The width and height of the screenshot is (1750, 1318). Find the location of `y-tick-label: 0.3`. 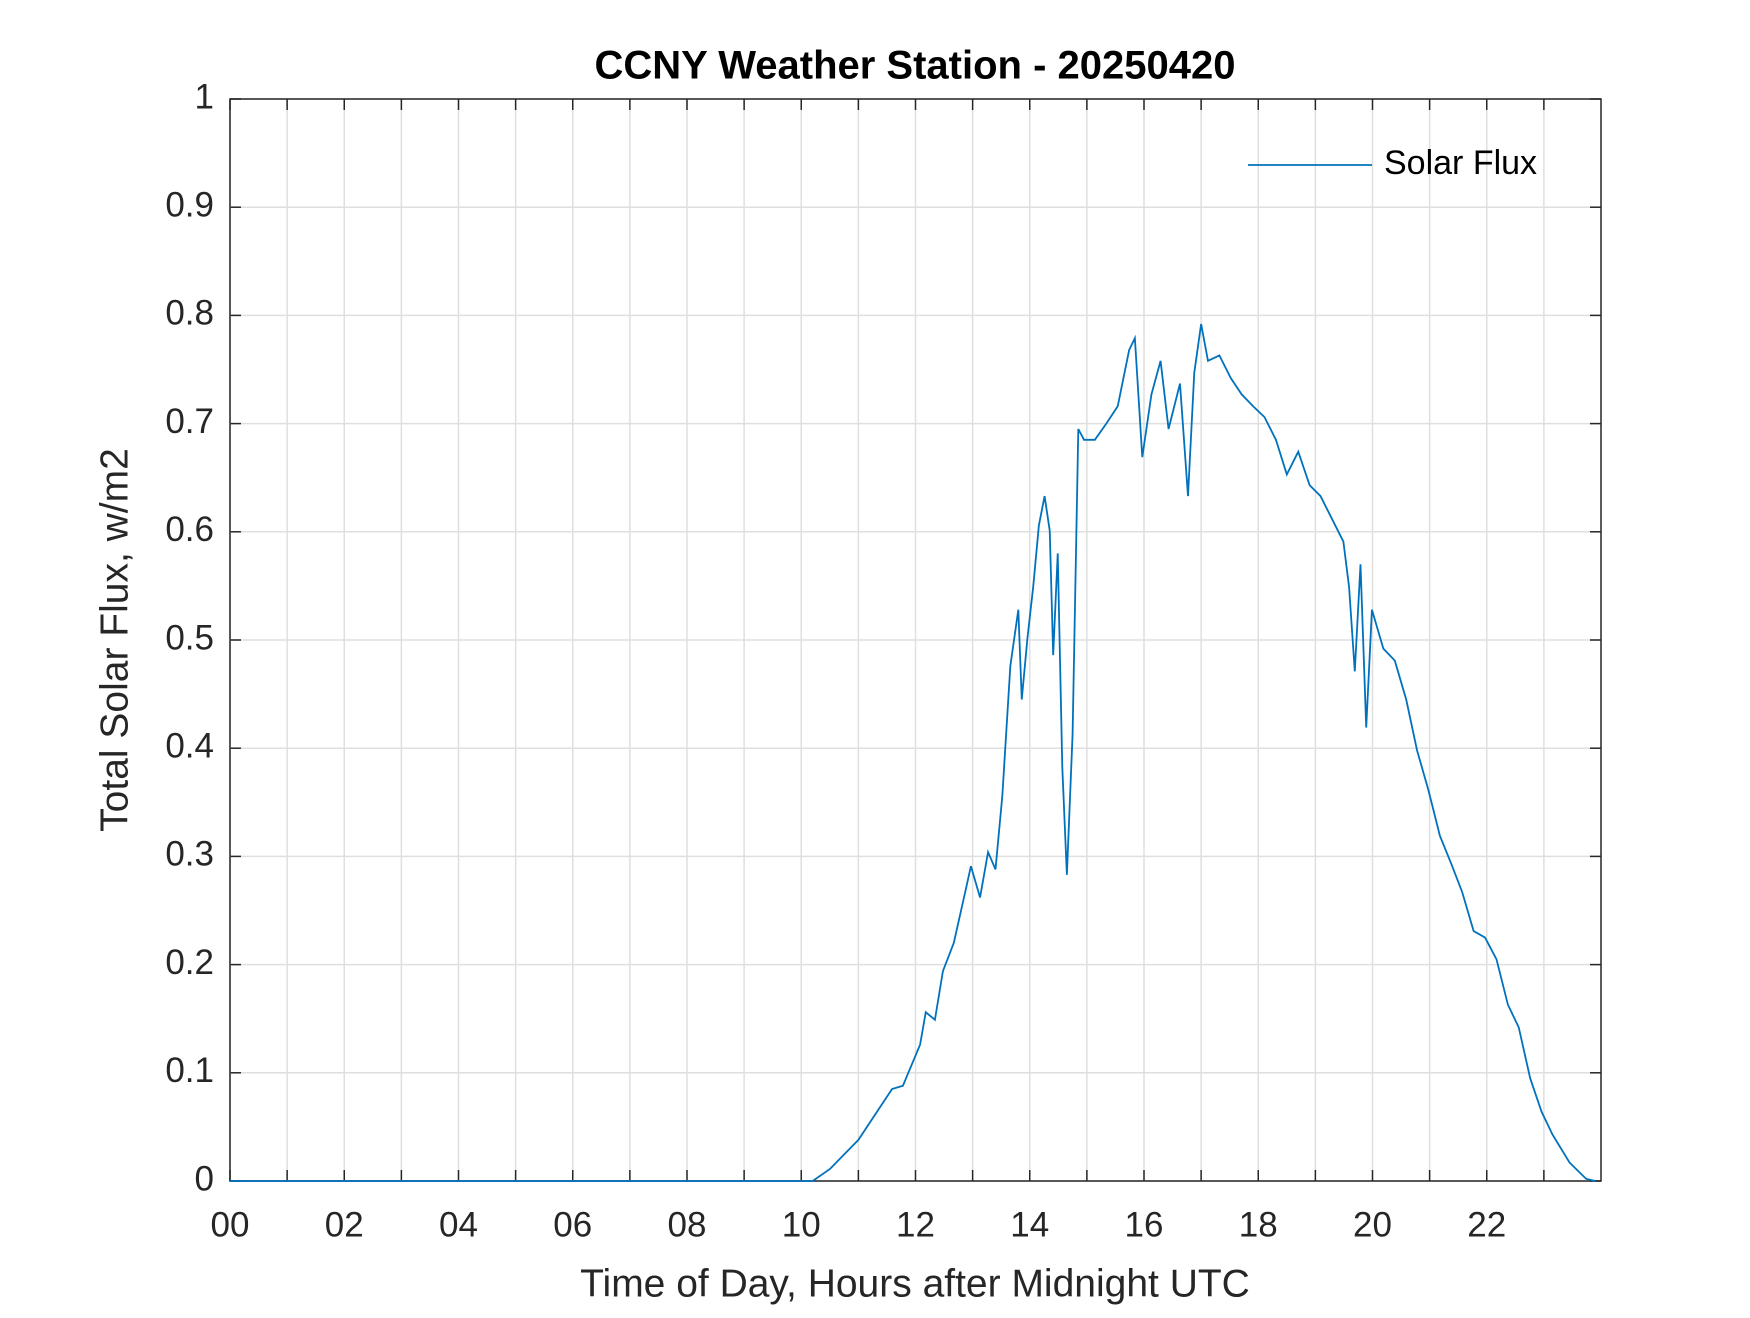

y-tick-label: 0.3 is located at coordinates (189, 854).